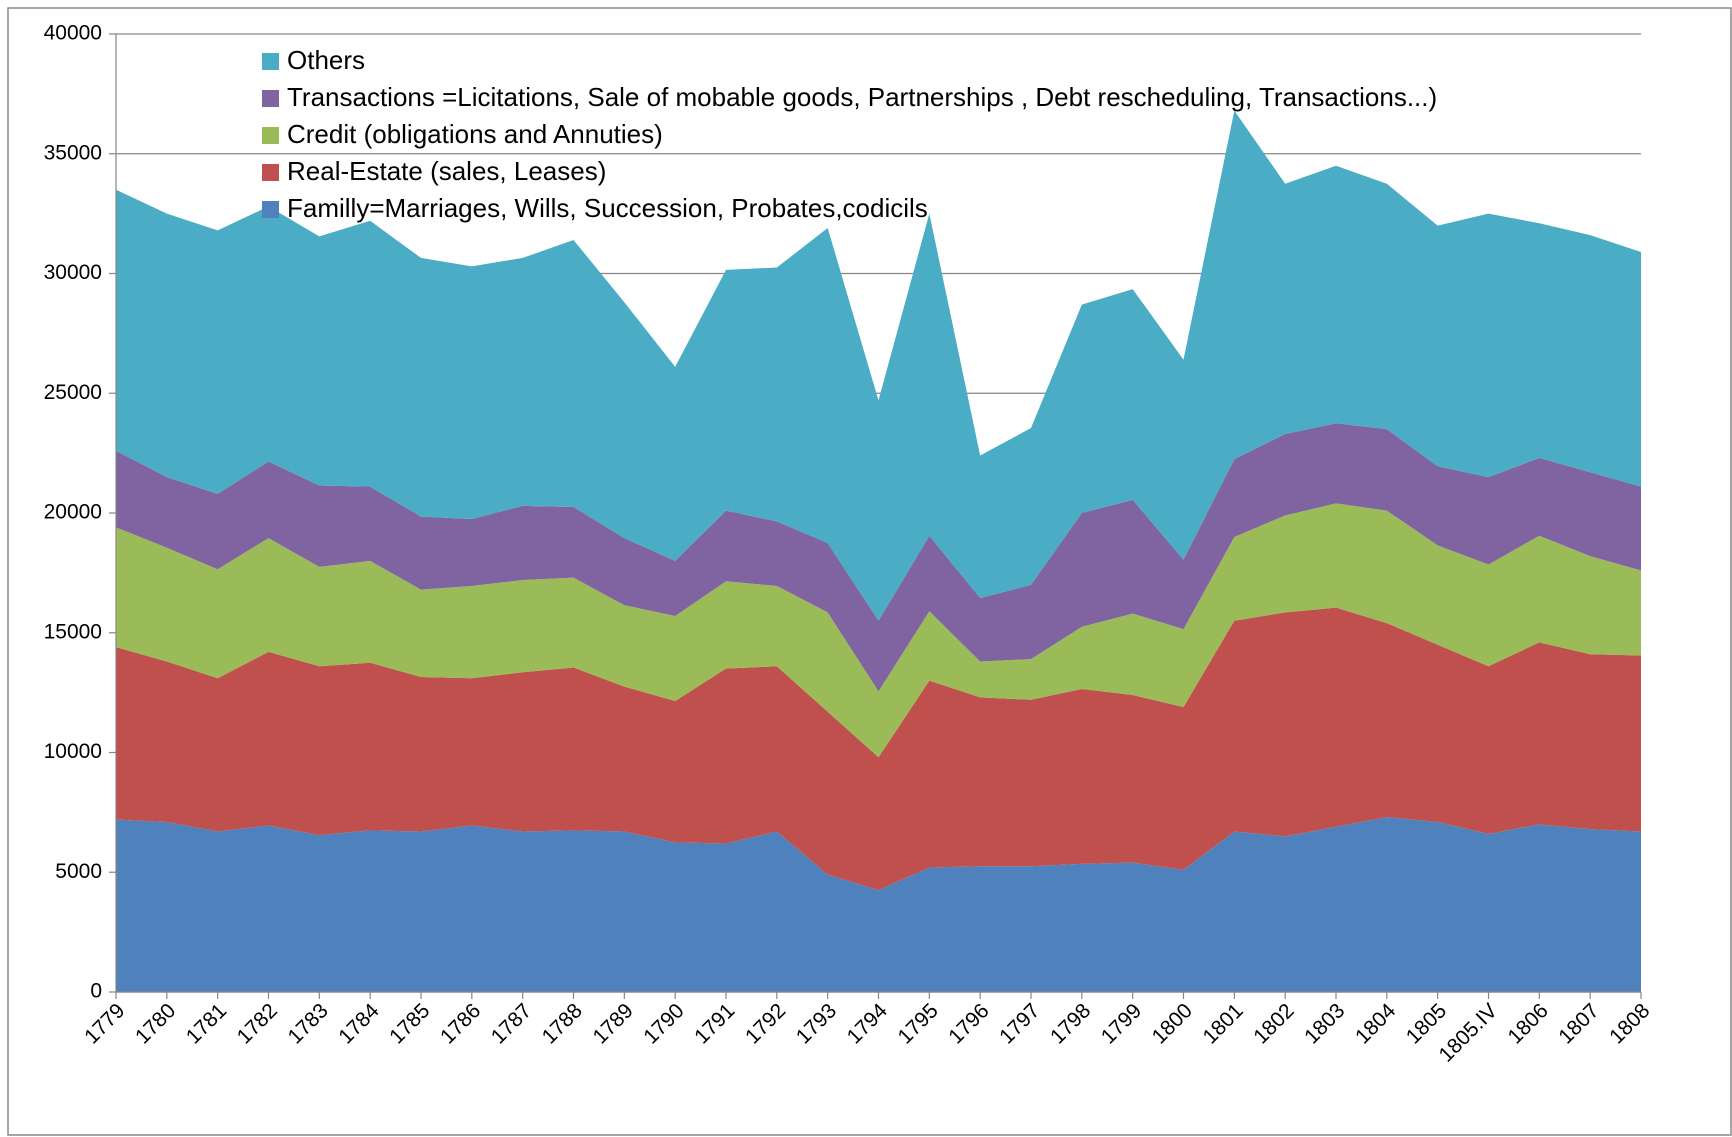 The image size is (1732, 1137). I want to click on area, so click(878, 904).